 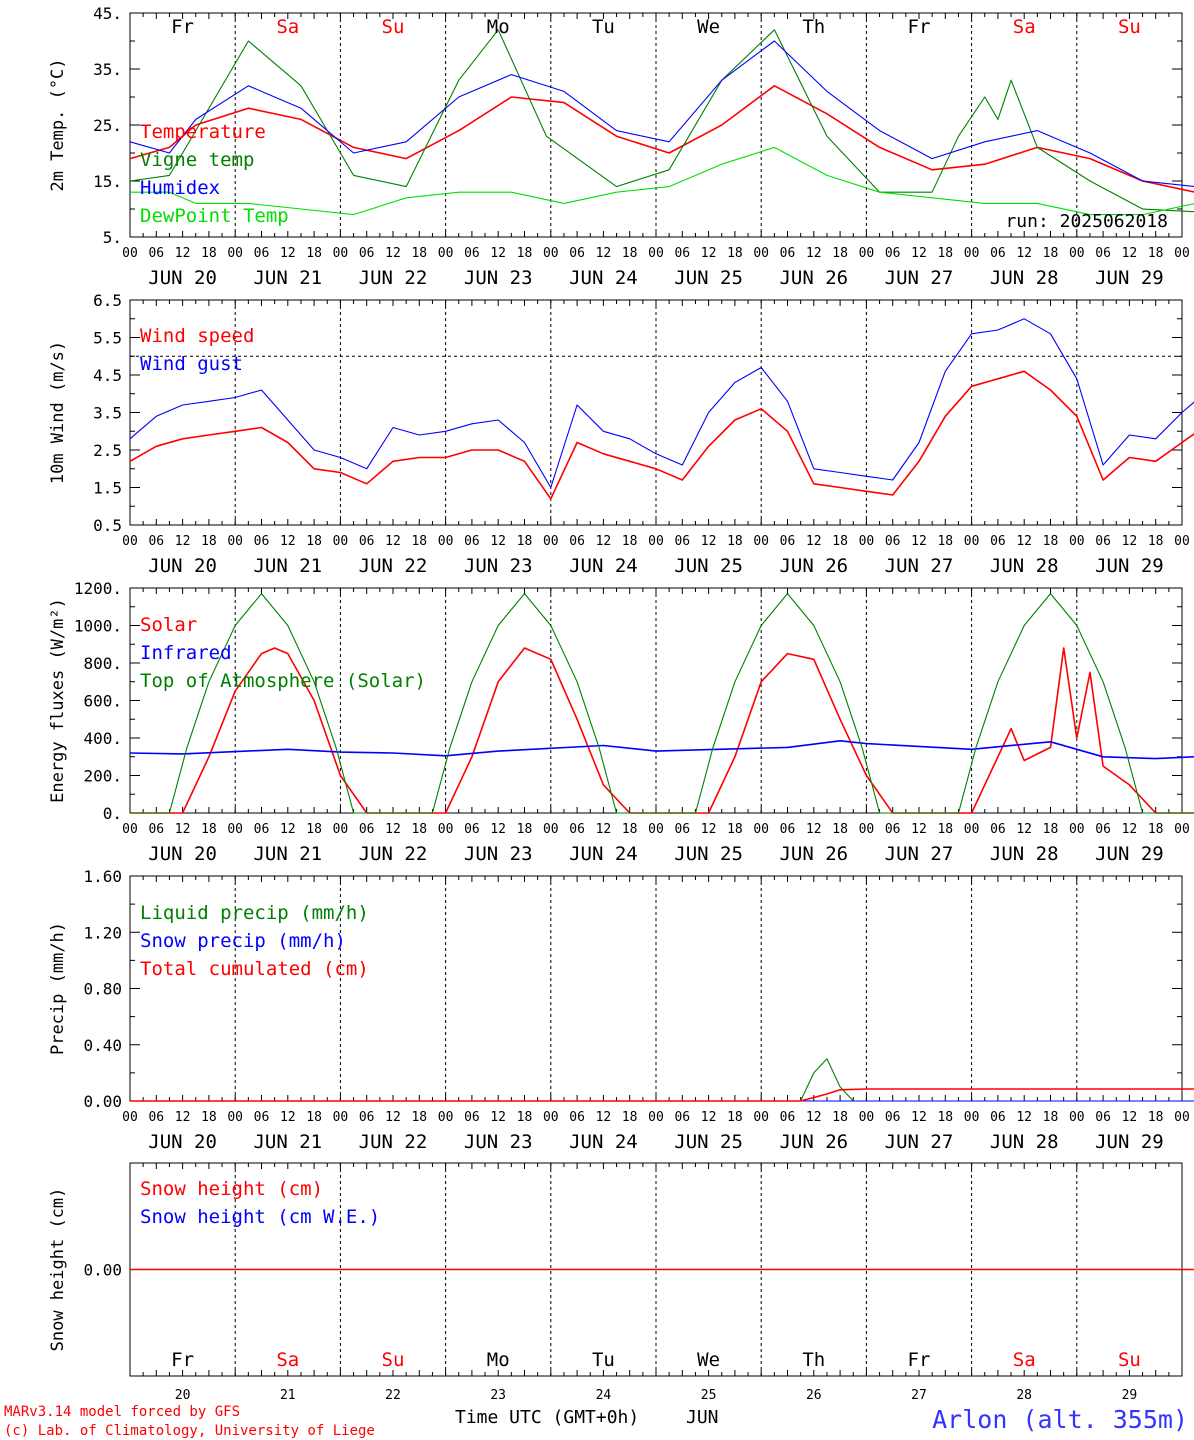 What do you see at coordinates (393, 1360) in the screenshot?
I see `day-abbr: Su` at bounding box center [393, 1360].